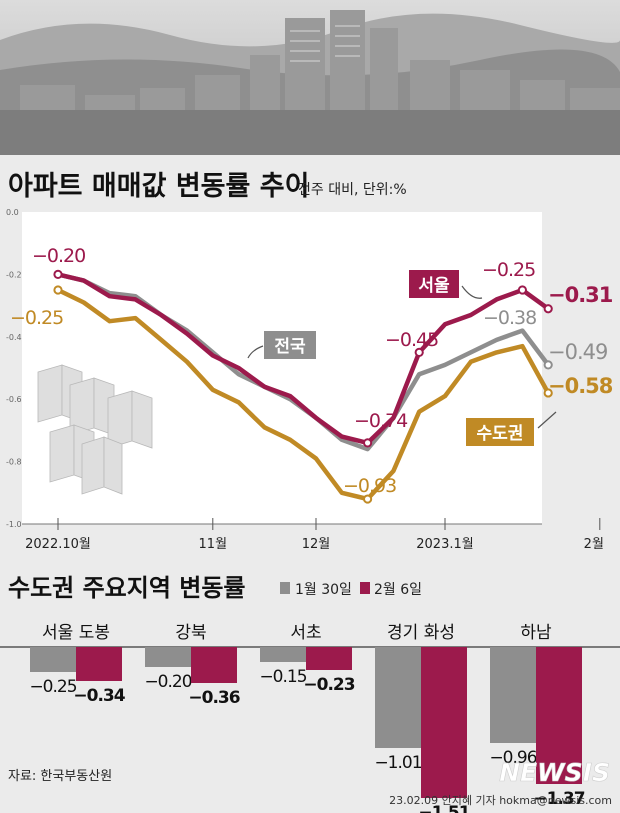 This screenshot has width=620, height=813. Describe the element at coordinates (285, 588) in the screenshot. I see `legend-jan30-swatch` at that location.